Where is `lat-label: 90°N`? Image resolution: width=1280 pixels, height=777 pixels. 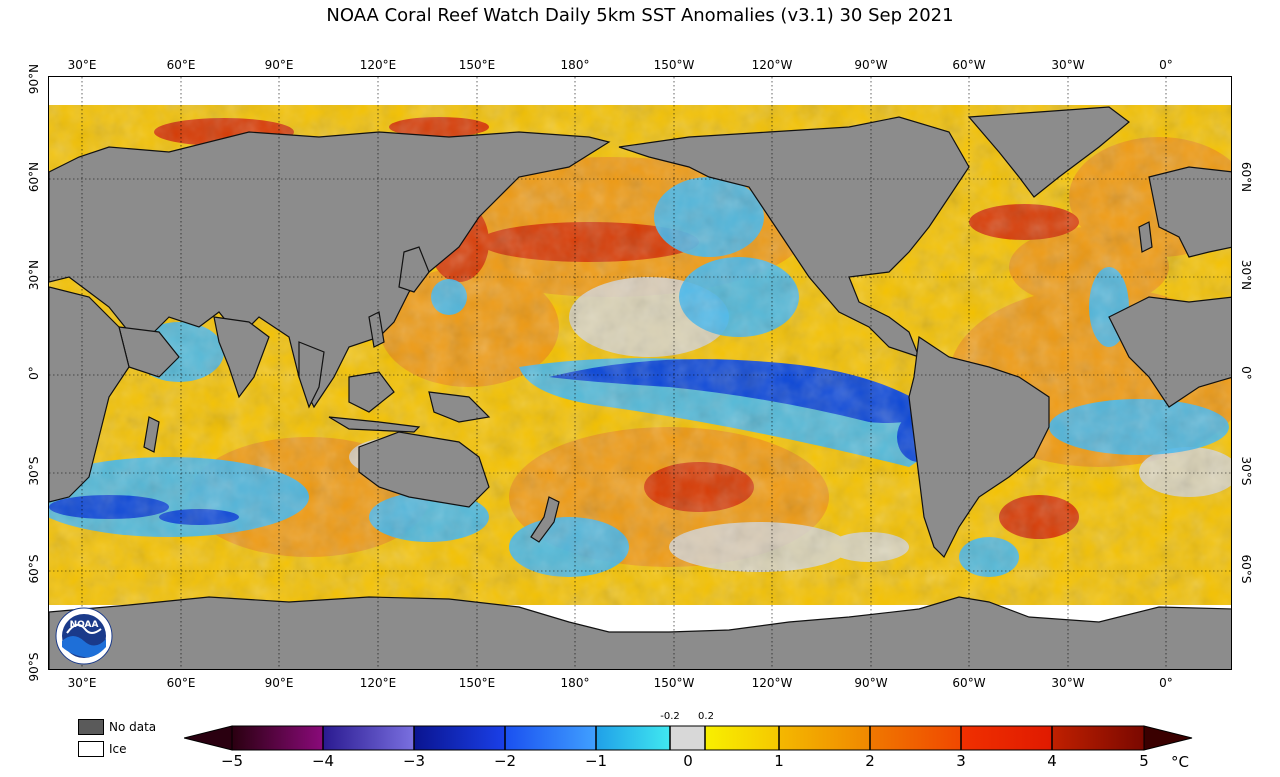
lat-label: 90°N is located at coordinates (34, 79).